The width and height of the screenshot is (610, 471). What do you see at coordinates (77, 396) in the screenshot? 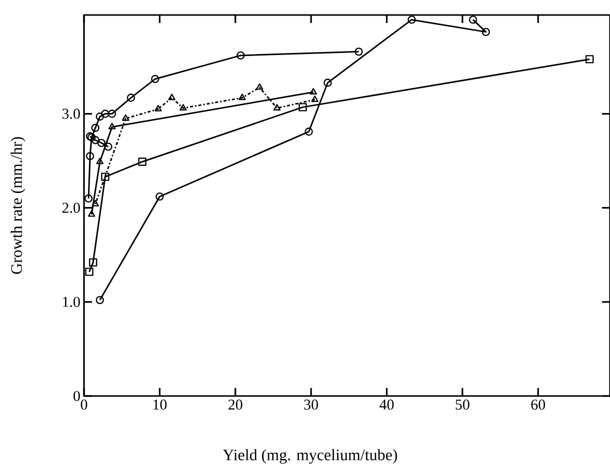
I see `y-tick-label: 0` at bounding box center [77, 396].